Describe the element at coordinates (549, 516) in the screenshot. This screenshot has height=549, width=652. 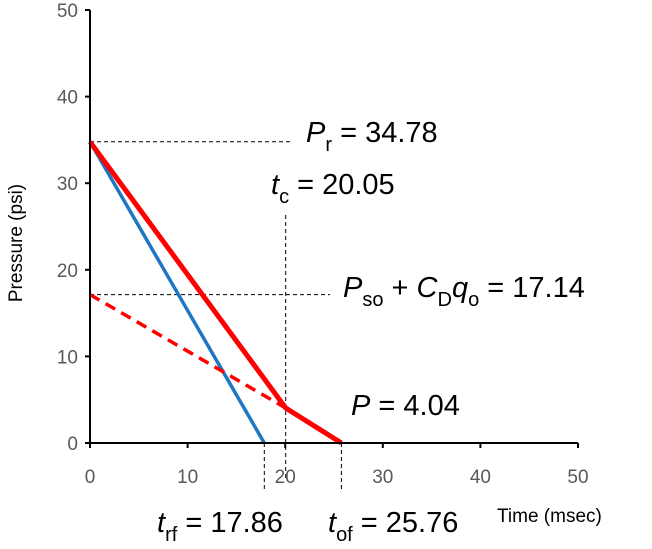
I see `x-axis-title: Time (msec)` at that location.